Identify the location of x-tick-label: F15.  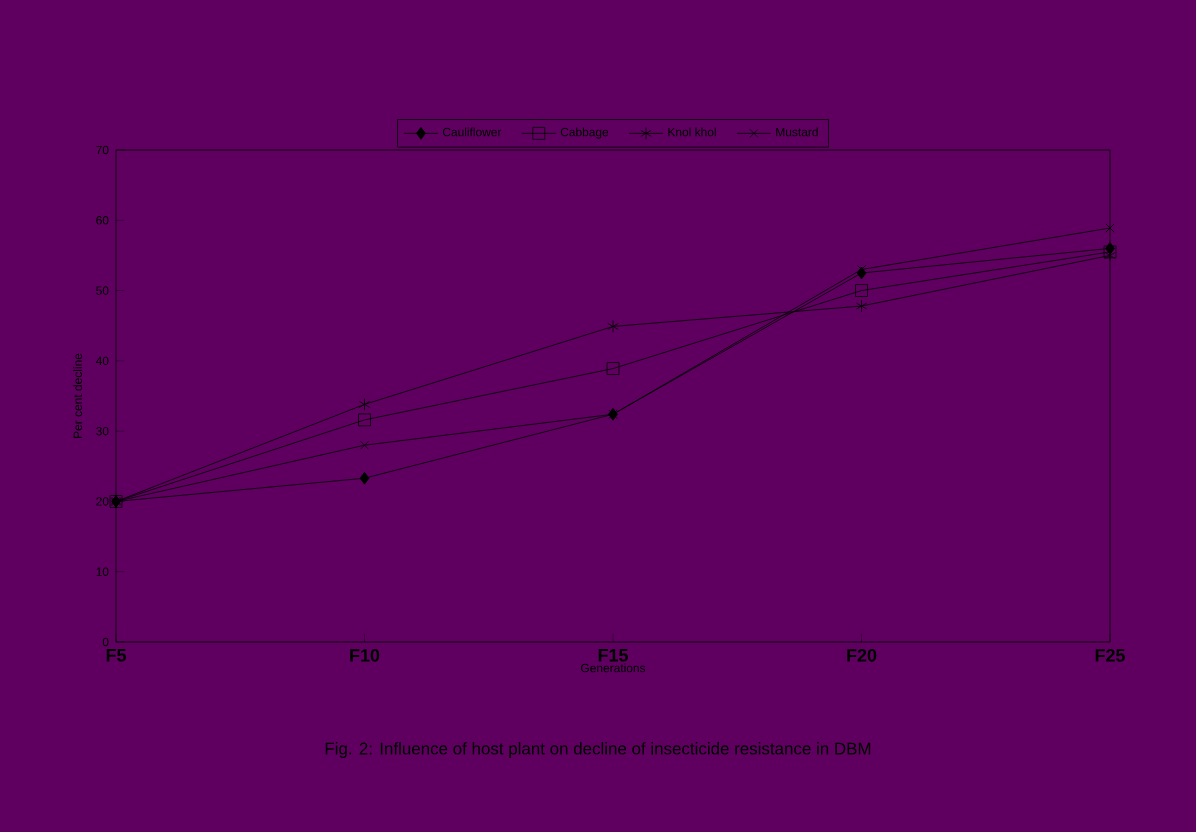
(613, 655).